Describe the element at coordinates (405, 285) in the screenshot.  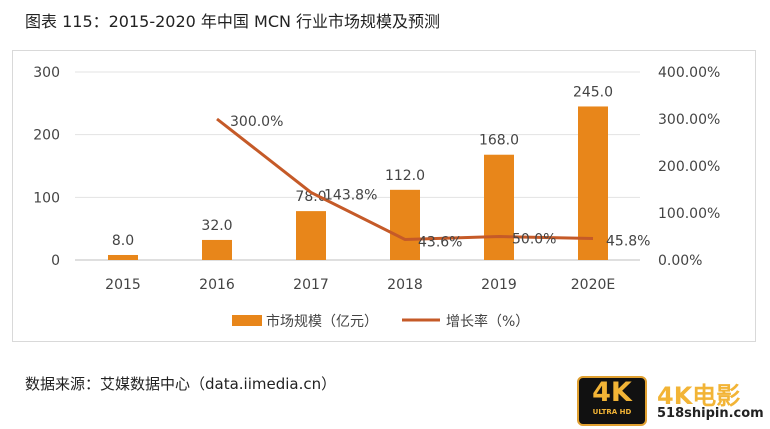
I see `x-tick-label: 2018` at that location.